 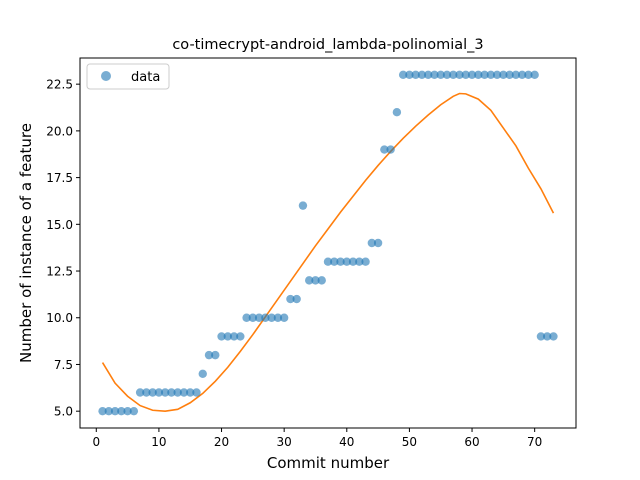 I want to click on legend-box, so click(x=128, y=76).